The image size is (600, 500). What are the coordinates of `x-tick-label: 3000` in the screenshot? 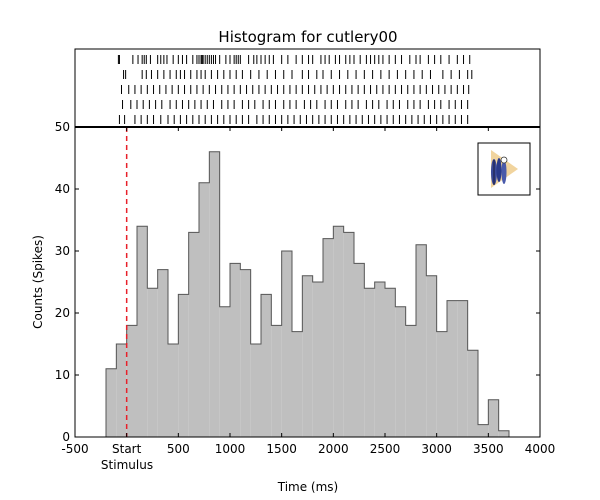 It's located at (436, 449).